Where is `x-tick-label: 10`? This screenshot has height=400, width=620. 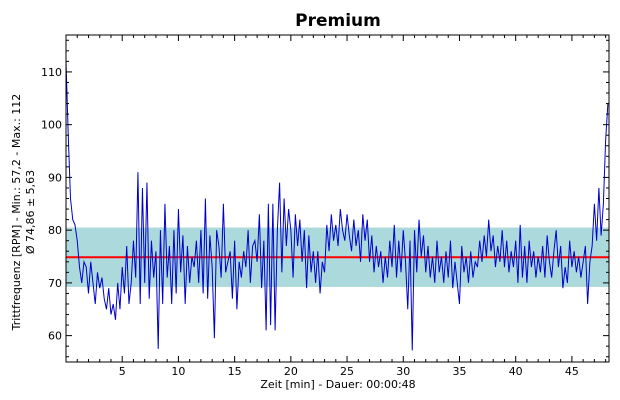 x-tick-label: 10 is located at coordinates (178, 371).